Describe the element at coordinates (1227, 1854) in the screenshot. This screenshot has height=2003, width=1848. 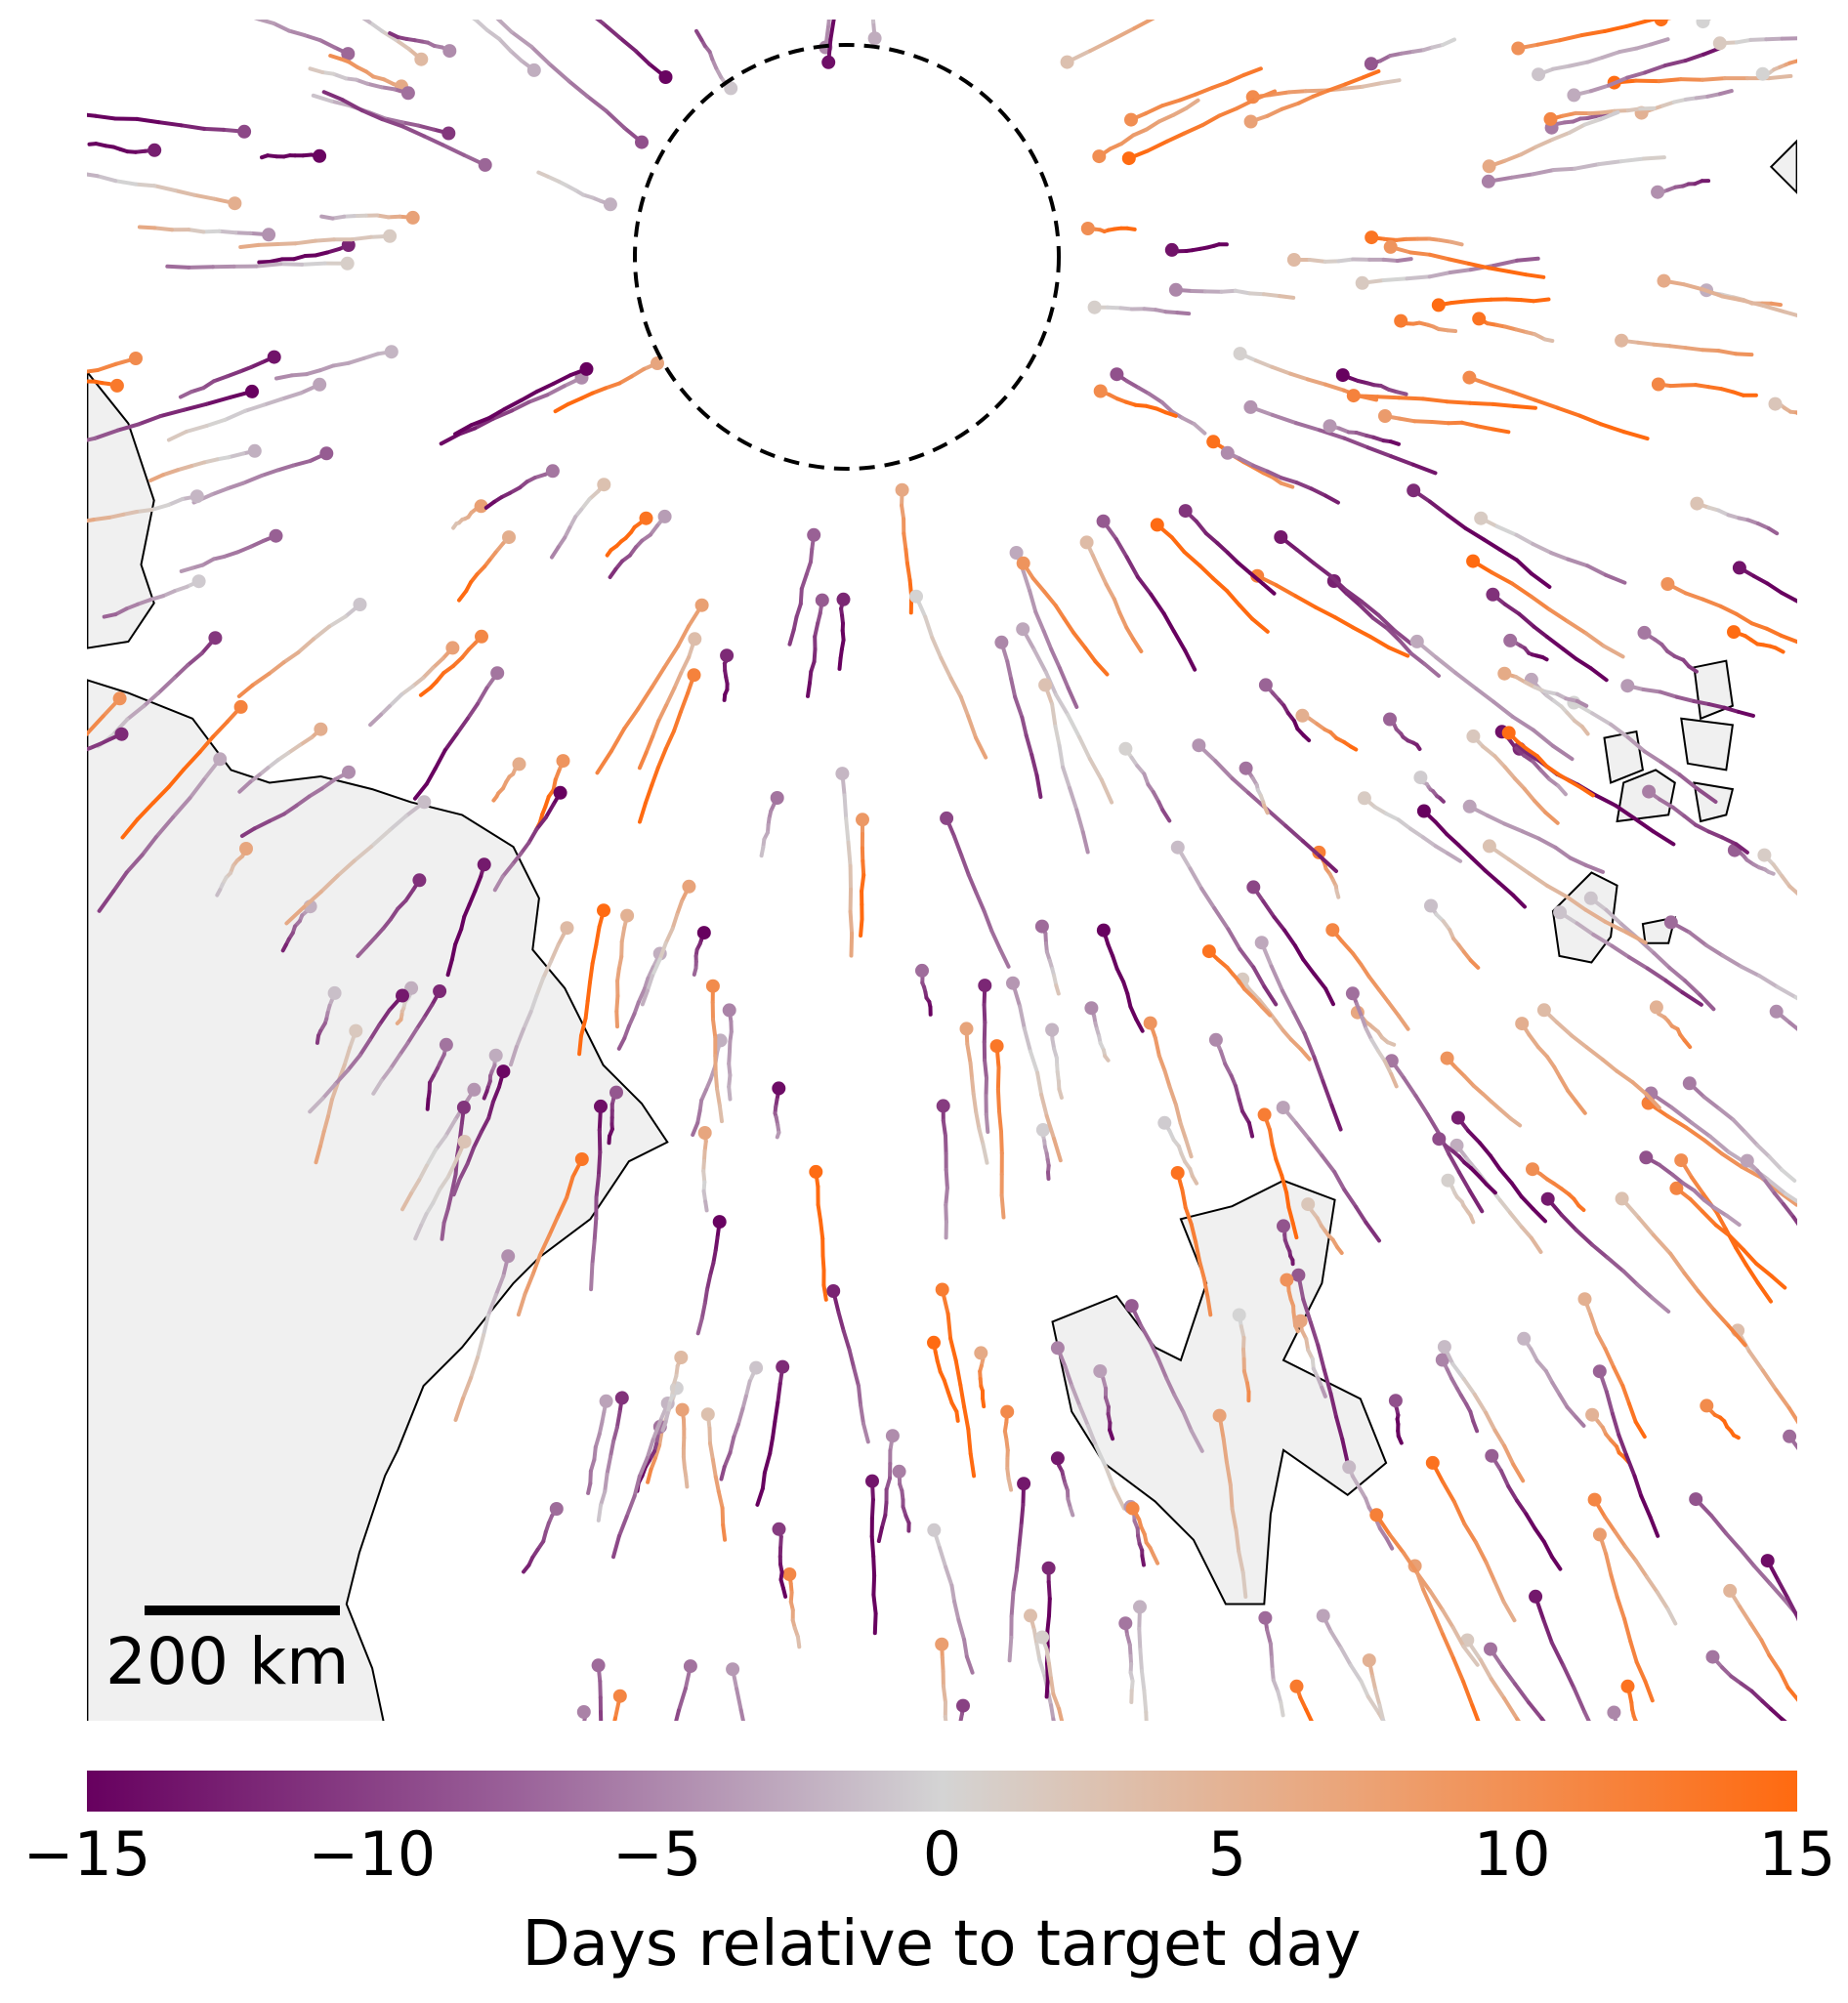
I see `colorbar-tick-label: 5` at that location.